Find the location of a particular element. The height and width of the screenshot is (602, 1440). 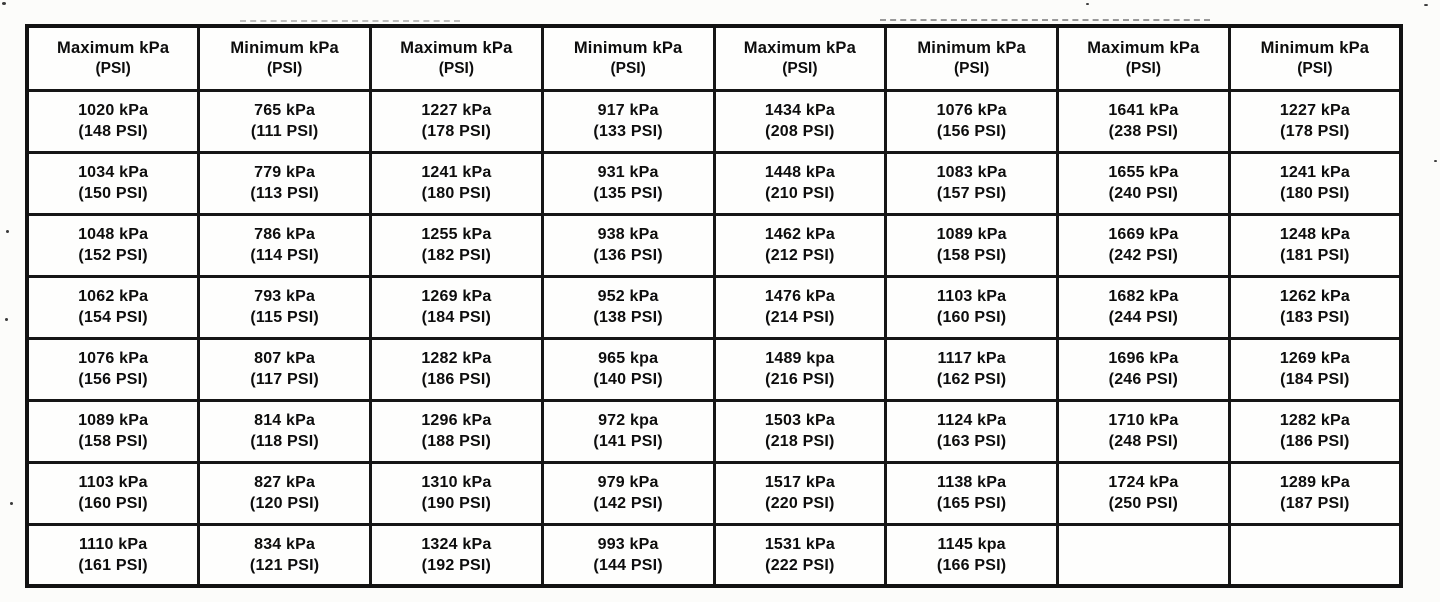

psi-value: (166 PSI) is located at coordinates (971, 565).